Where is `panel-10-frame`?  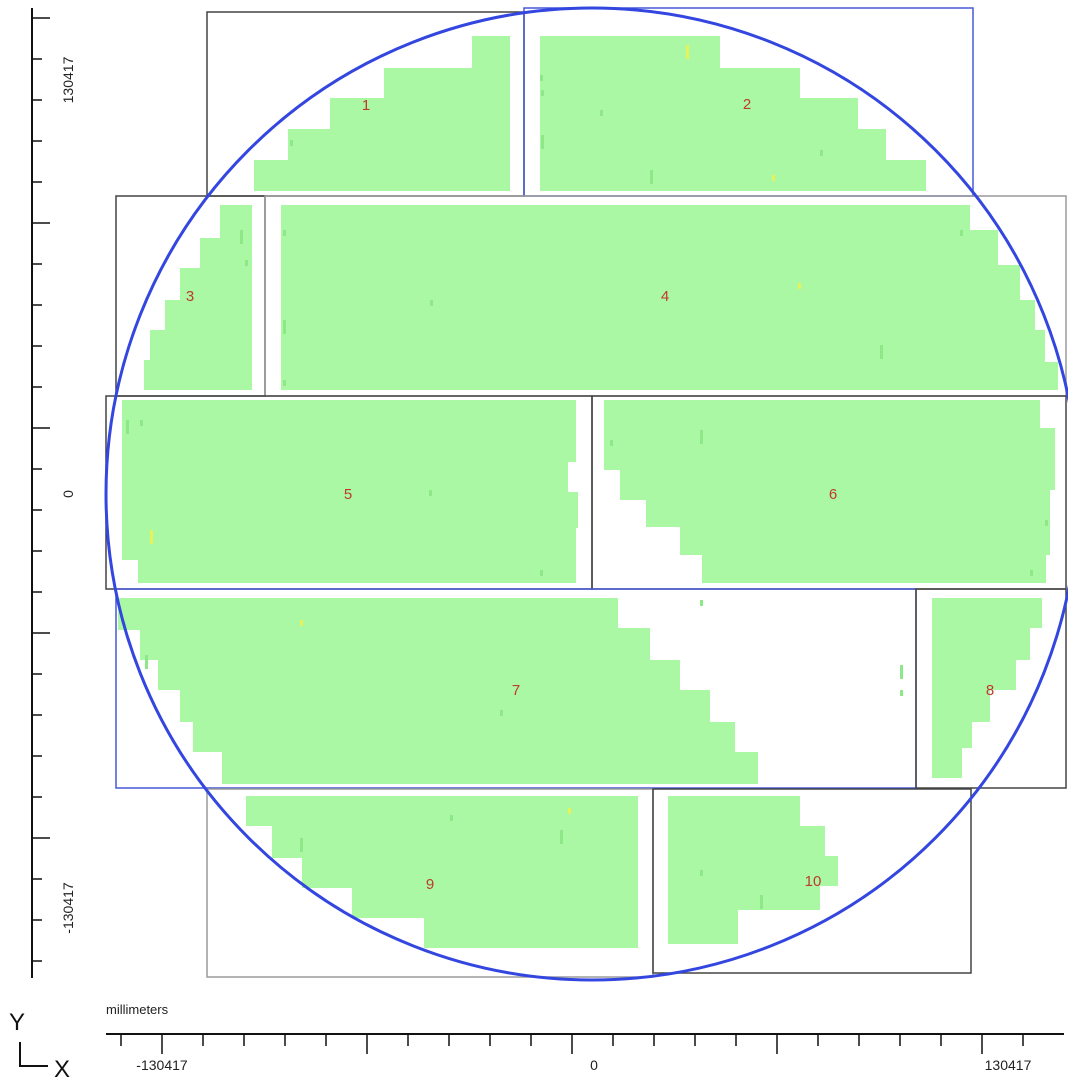
panel-10-frame is located at coordinates (812, 881).